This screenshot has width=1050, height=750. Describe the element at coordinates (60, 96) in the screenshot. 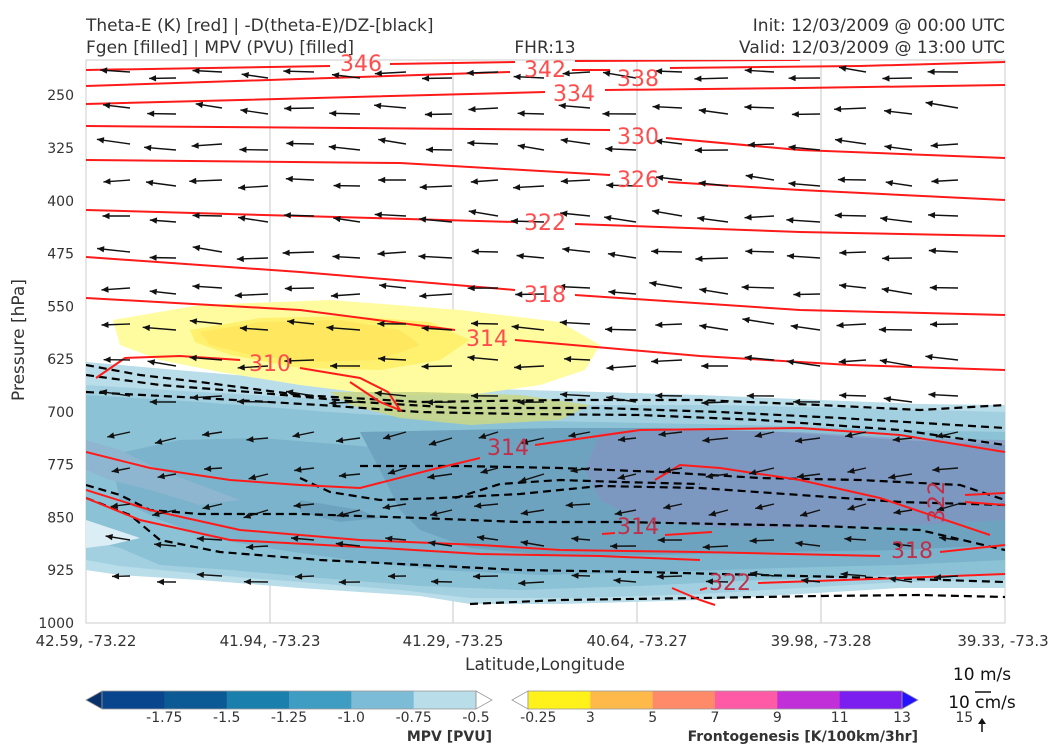

I see `y-tick-label: 250` at that location.